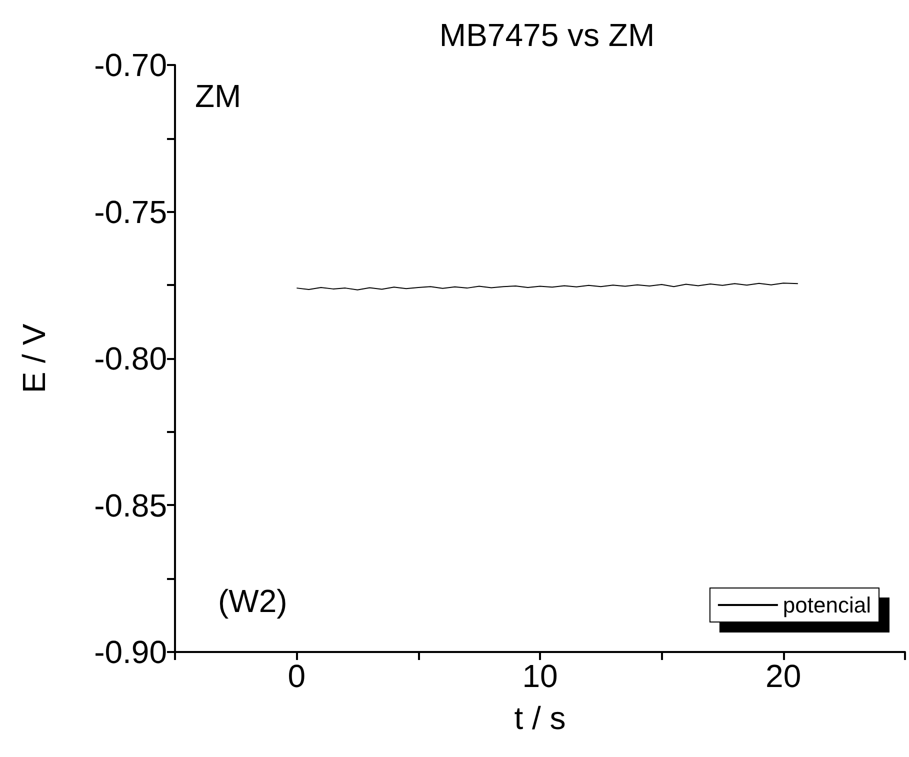  I want to click on annotation: ZM, so click(218, 96).